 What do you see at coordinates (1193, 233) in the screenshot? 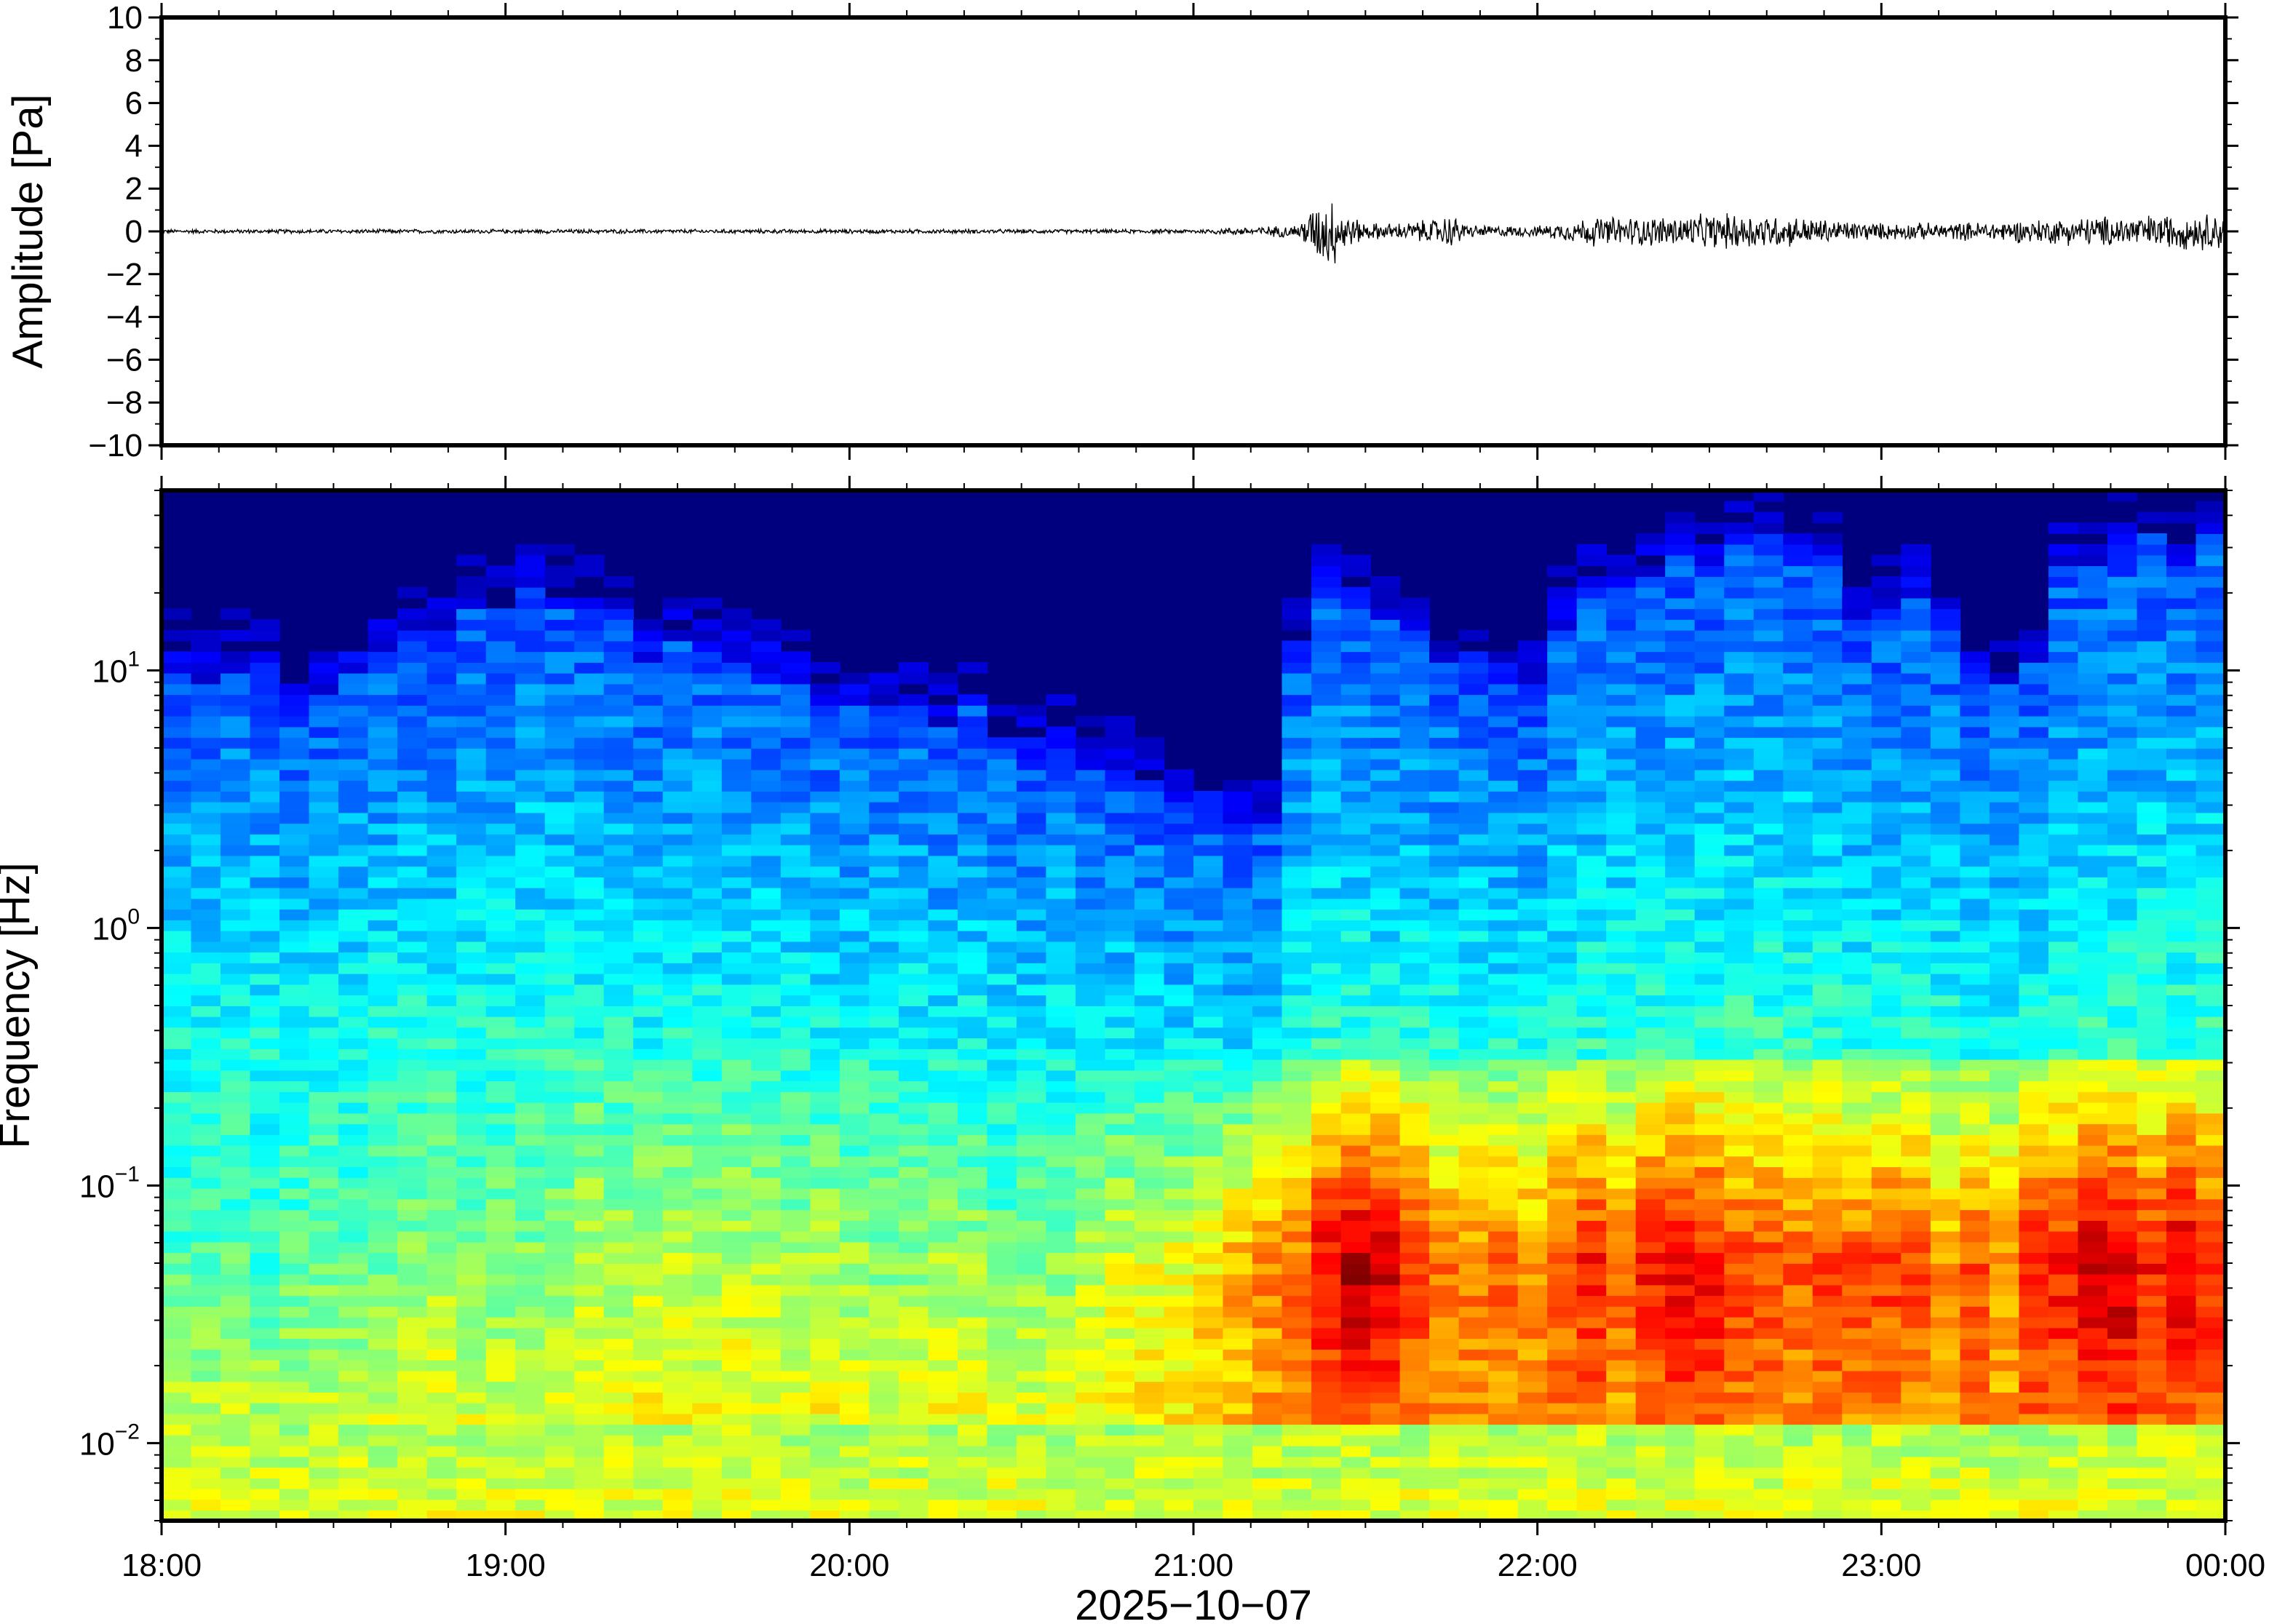
I see `waveform-trace` at bounding box center [1193, 233].